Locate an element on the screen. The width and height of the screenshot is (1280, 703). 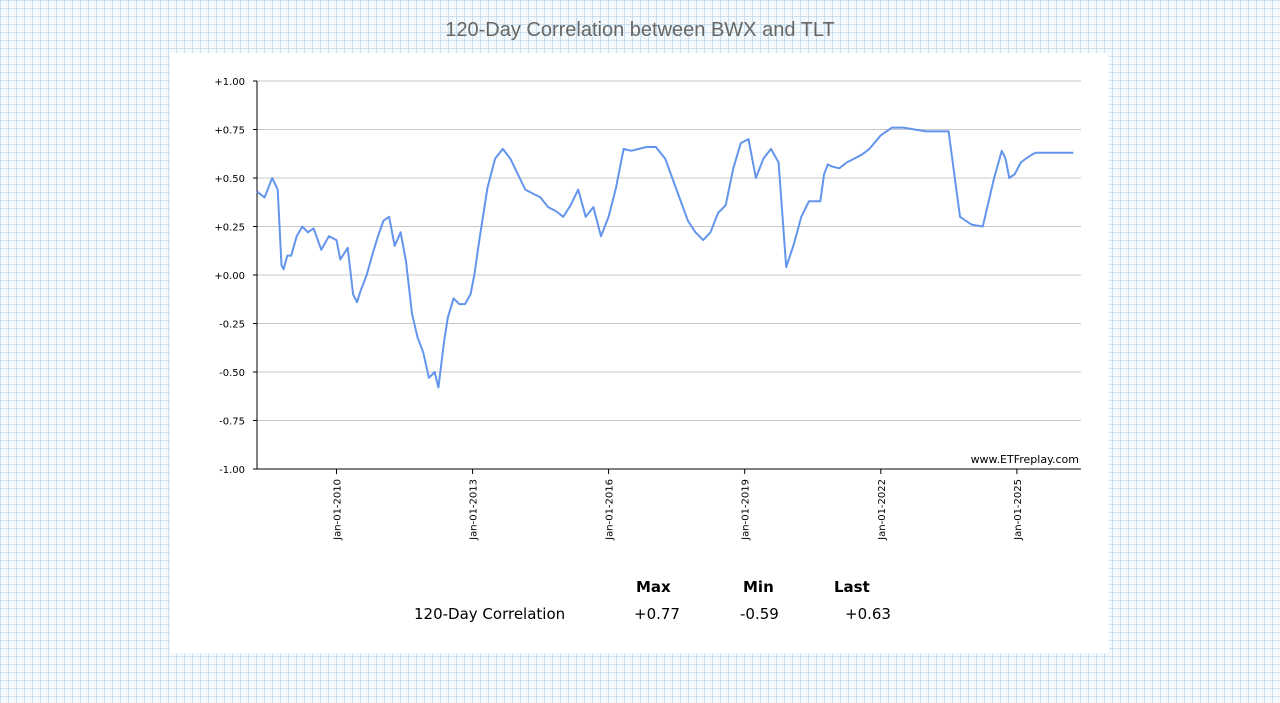
y-tick-label: +0.00 is located at coordinates (229, 276).